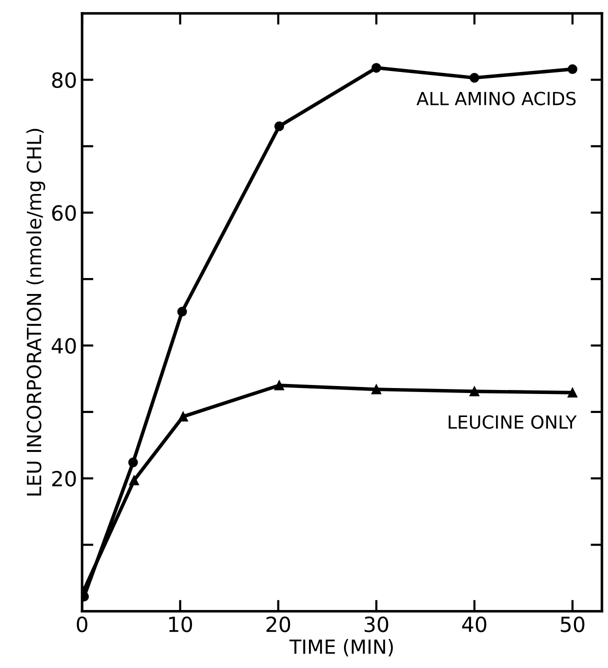  I want to click on y-tick-label: 20, so click(64, 478).